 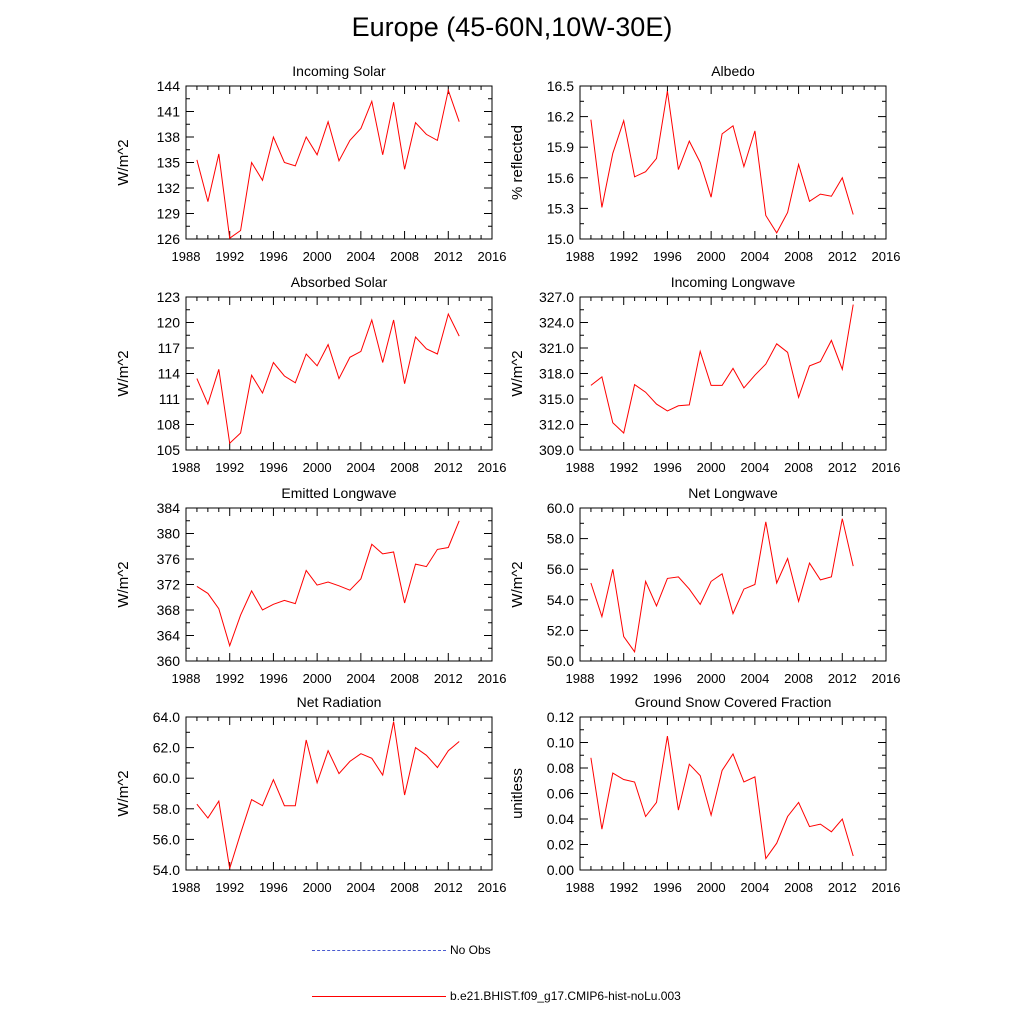 What do you see at coordinates (379, 950) in the screenshot?
I see `legend-line-dashed` at bounding box center [379, 950].